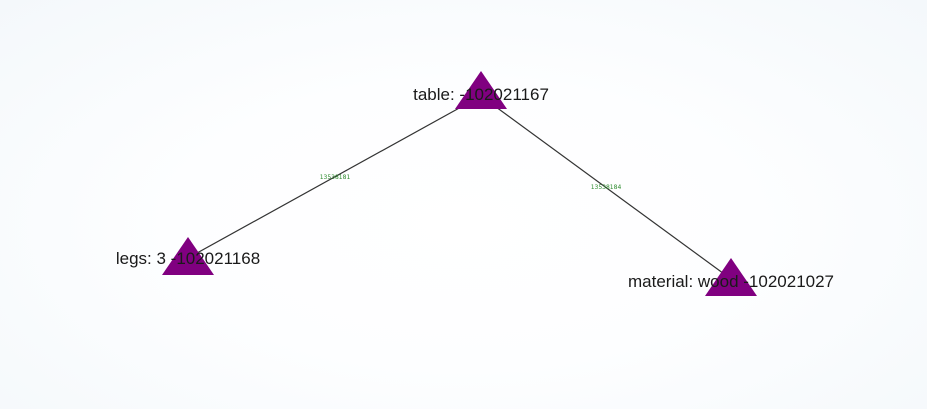  I want to click on node-table: table: -102021167, so click(481, 90).